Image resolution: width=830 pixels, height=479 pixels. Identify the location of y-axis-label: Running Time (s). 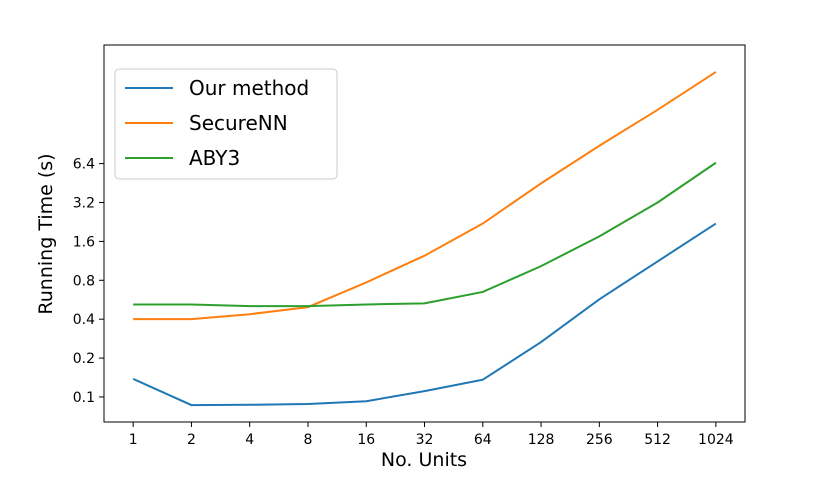
(46, 233).